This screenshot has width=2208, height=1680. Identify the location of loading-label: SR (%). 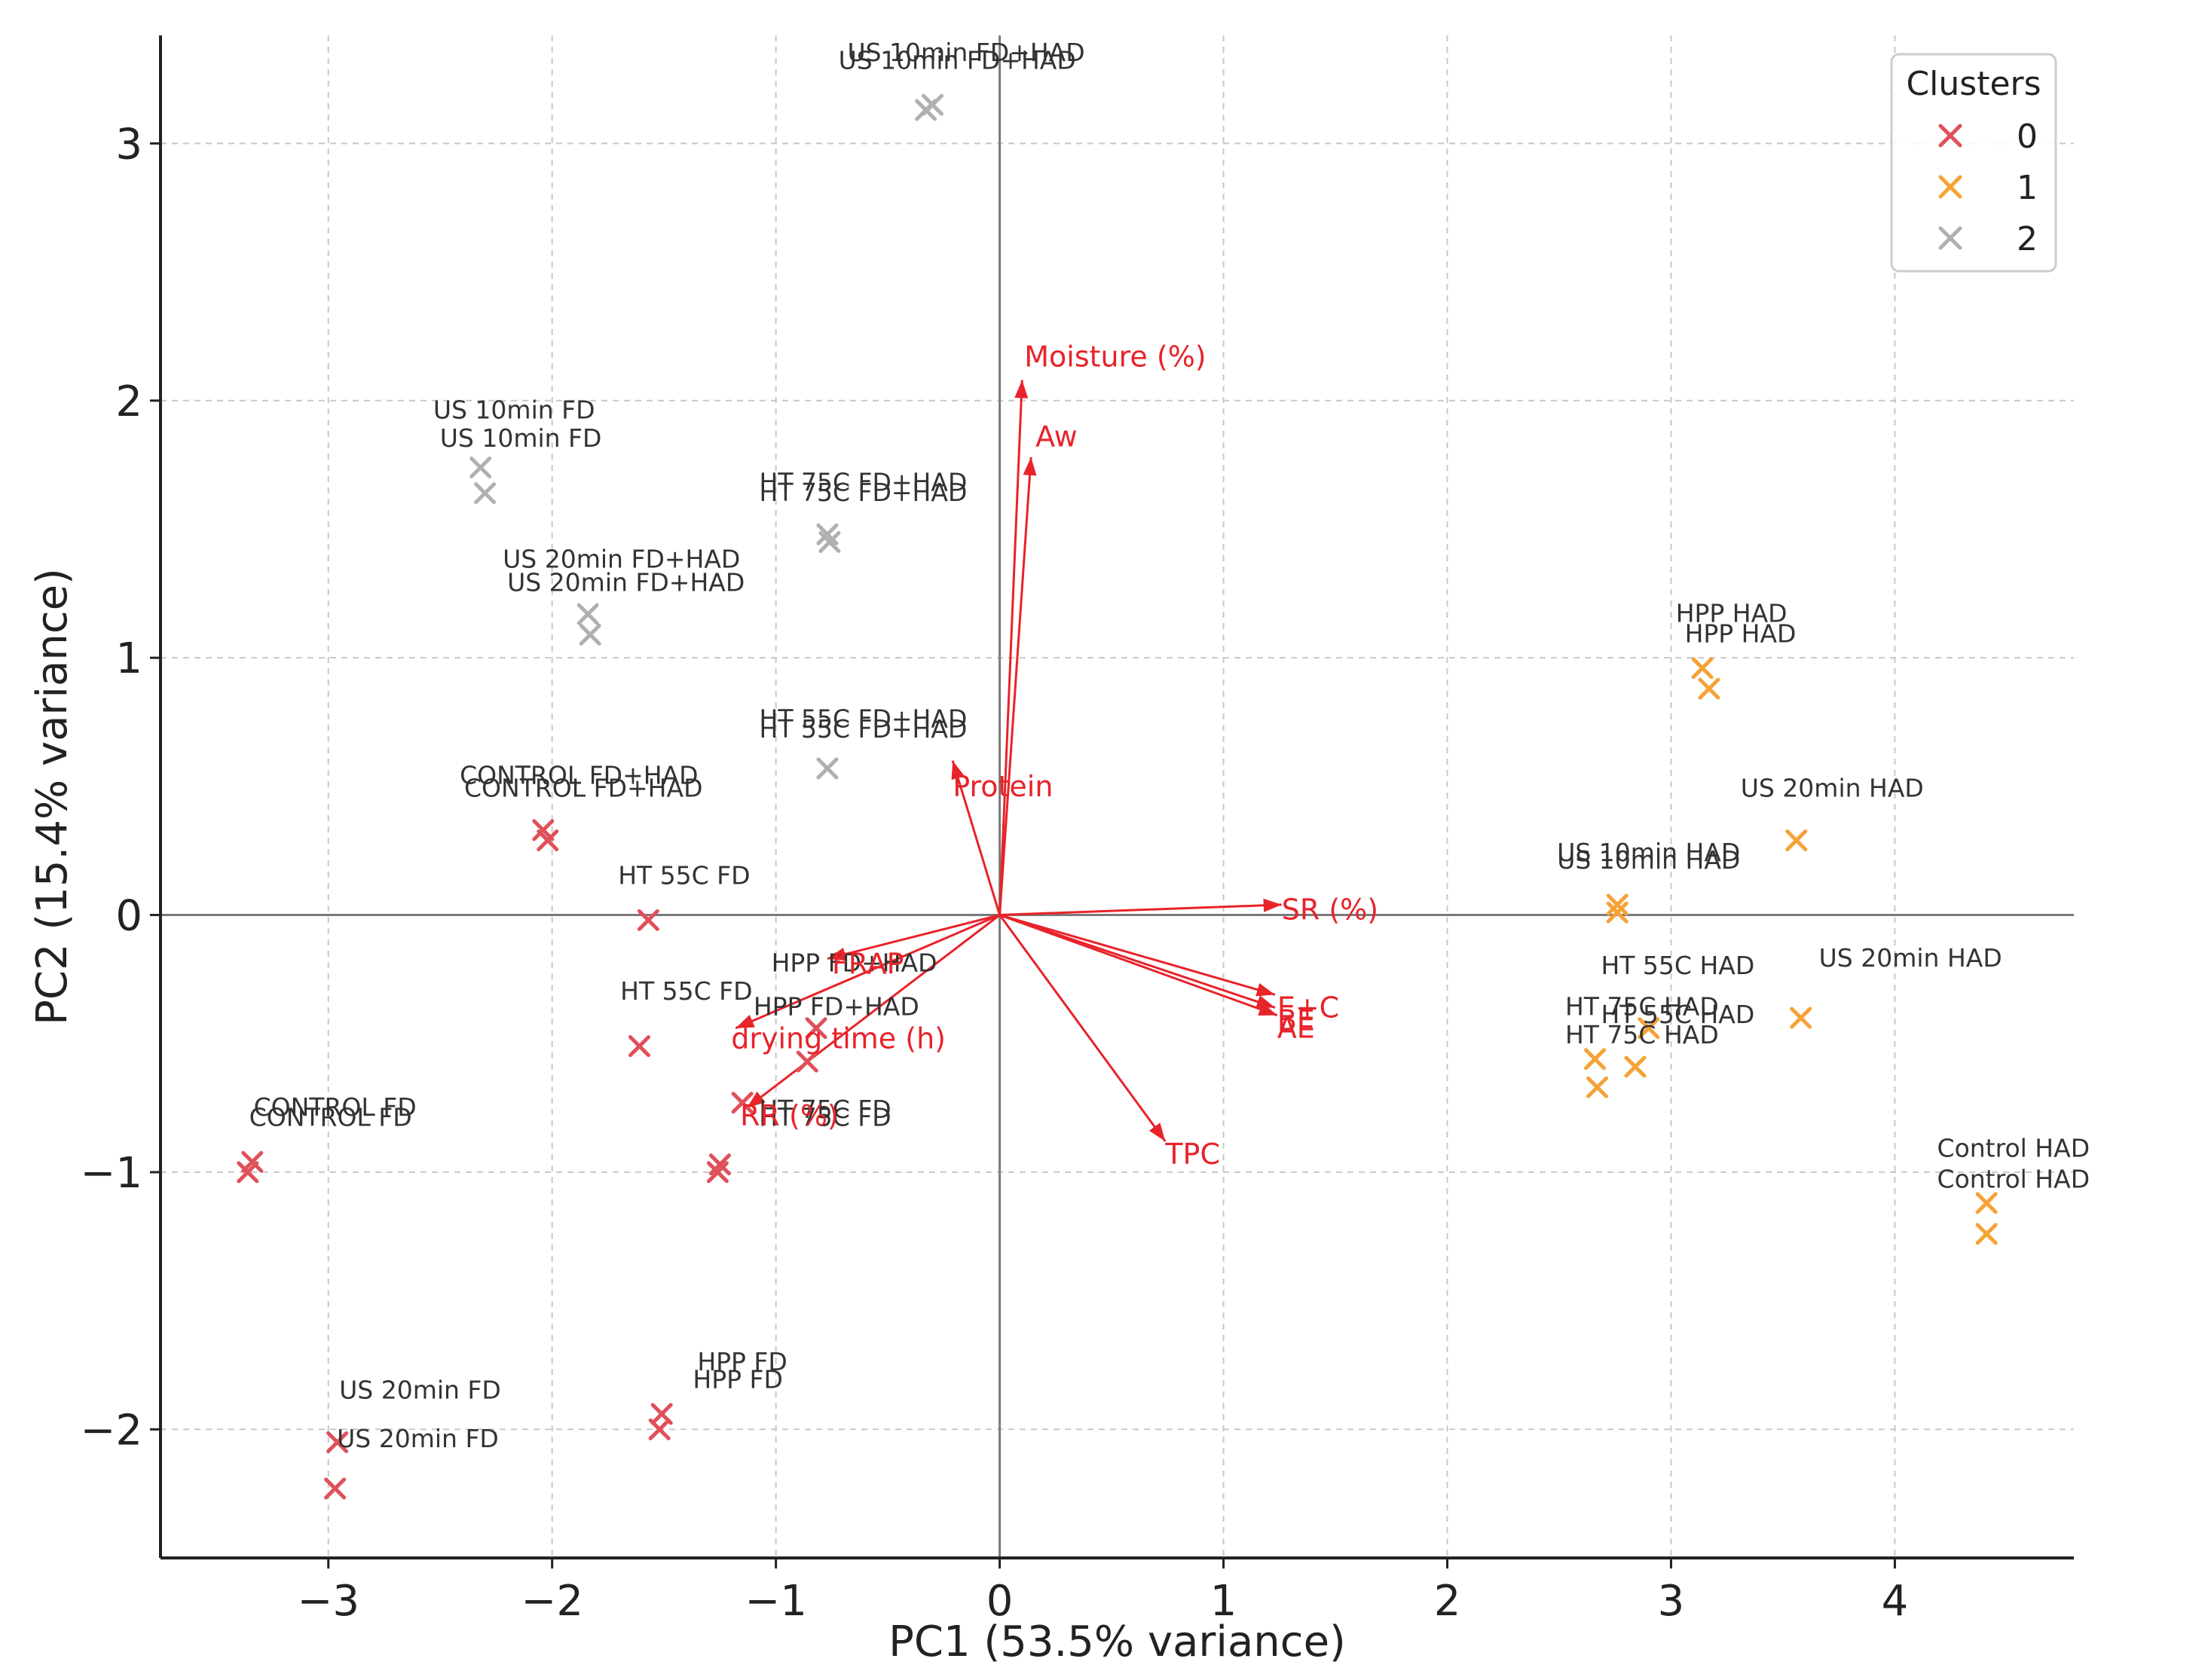
(1330, 910).